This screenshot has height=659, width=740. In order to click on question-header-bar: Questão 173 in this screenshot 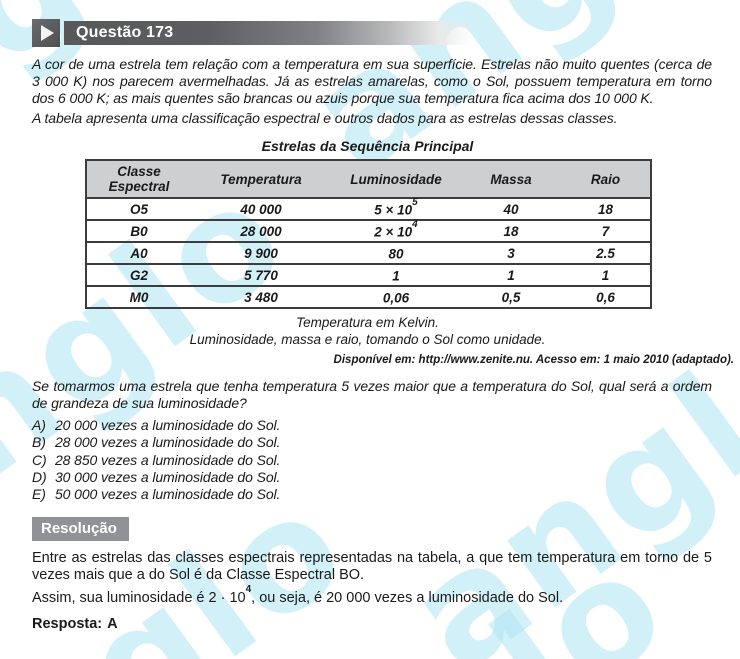, I will do `click(268, 33)`.